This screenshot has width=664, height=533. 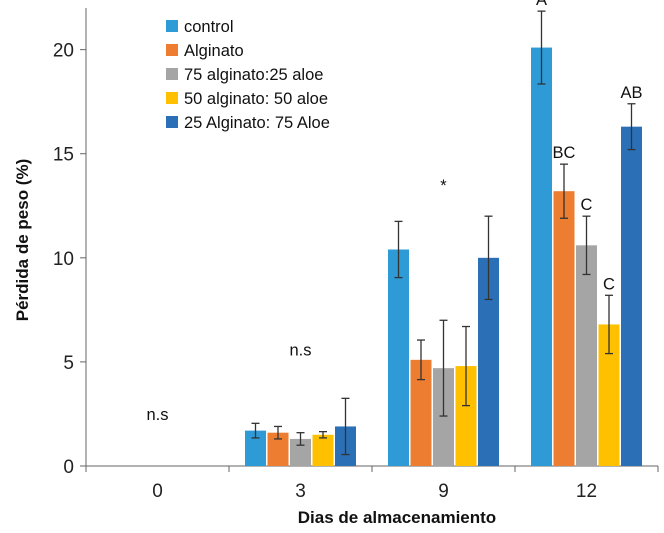 I want to click on x-tick-label: 3, so click(x=300, y=491).